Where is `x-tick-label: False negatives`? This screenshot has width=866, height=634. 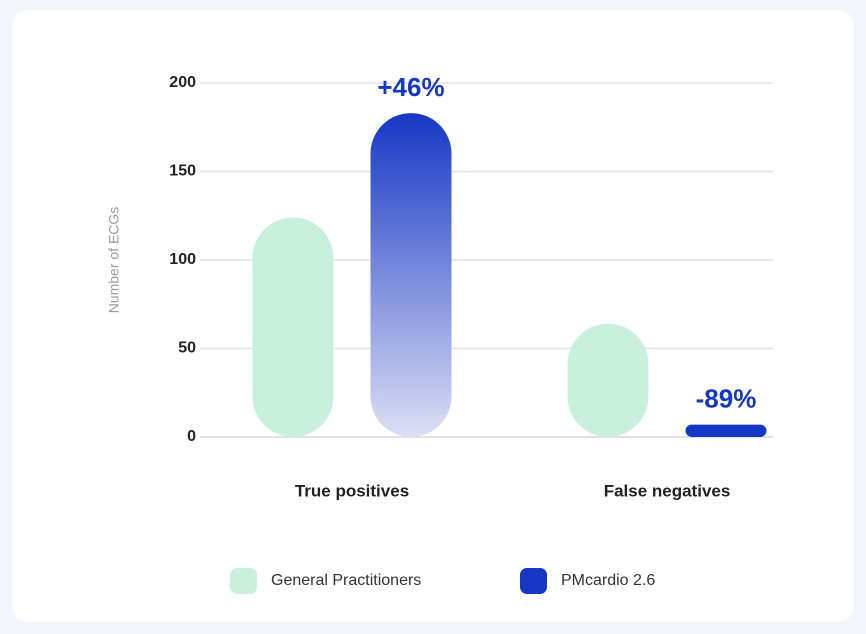 x-tick-label: False negatives is located at coordinates (667, 490).